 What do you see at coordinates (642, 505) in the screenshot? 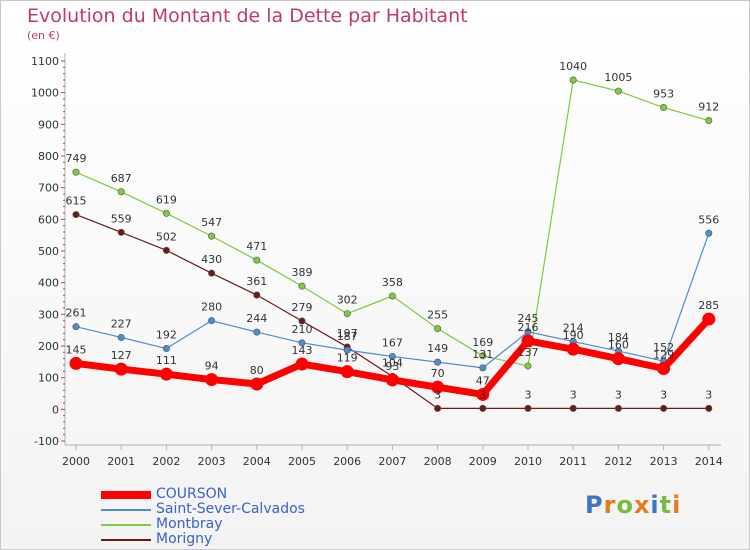
I see `logo-letter: x` at bounding box center [642, 505].